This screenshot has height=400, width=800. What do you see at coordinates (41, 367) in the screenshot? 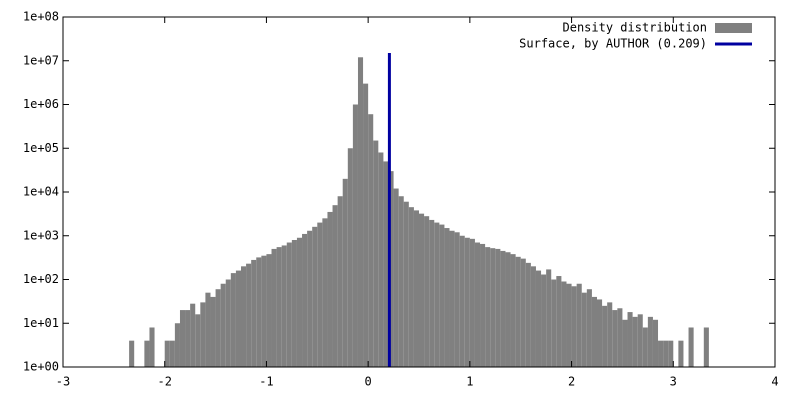
I see `y-tick-label: 1e+00` at bounding box center [41, 367].